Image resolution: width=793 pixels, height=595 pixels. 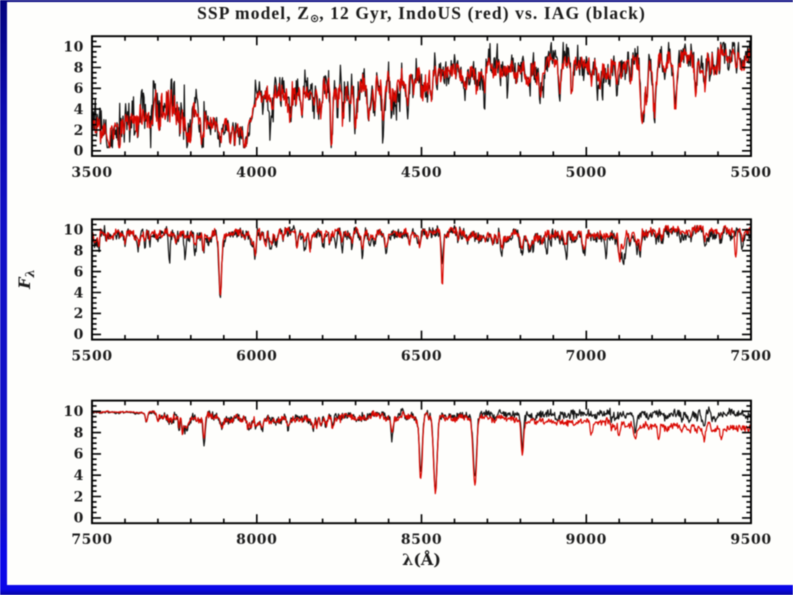 What do you see at coordinates (256, 357) in the screenshot?
I see `x-tick-label: 6000` at bounding box center [256, 357].